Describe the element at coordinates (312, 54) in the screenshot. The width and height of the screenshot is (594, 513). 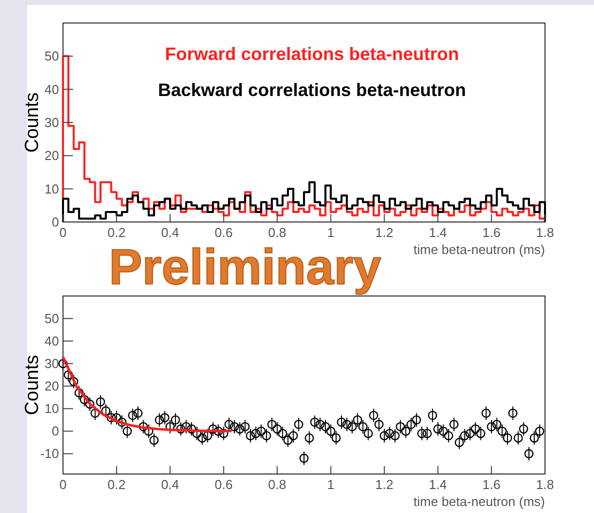
I see `text: Forward correlations beta-neutron` at that location.